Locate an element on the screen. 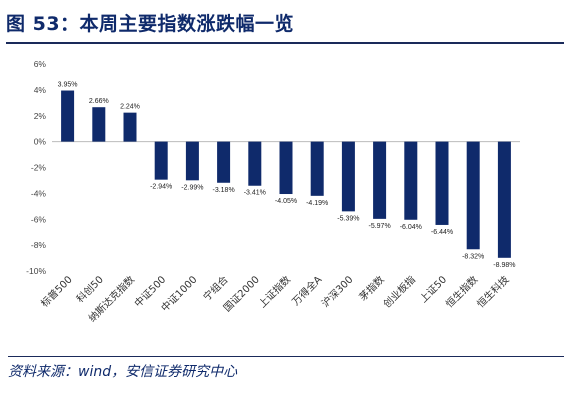  y-tick-label: -8% is located at coordinates (39, 245).